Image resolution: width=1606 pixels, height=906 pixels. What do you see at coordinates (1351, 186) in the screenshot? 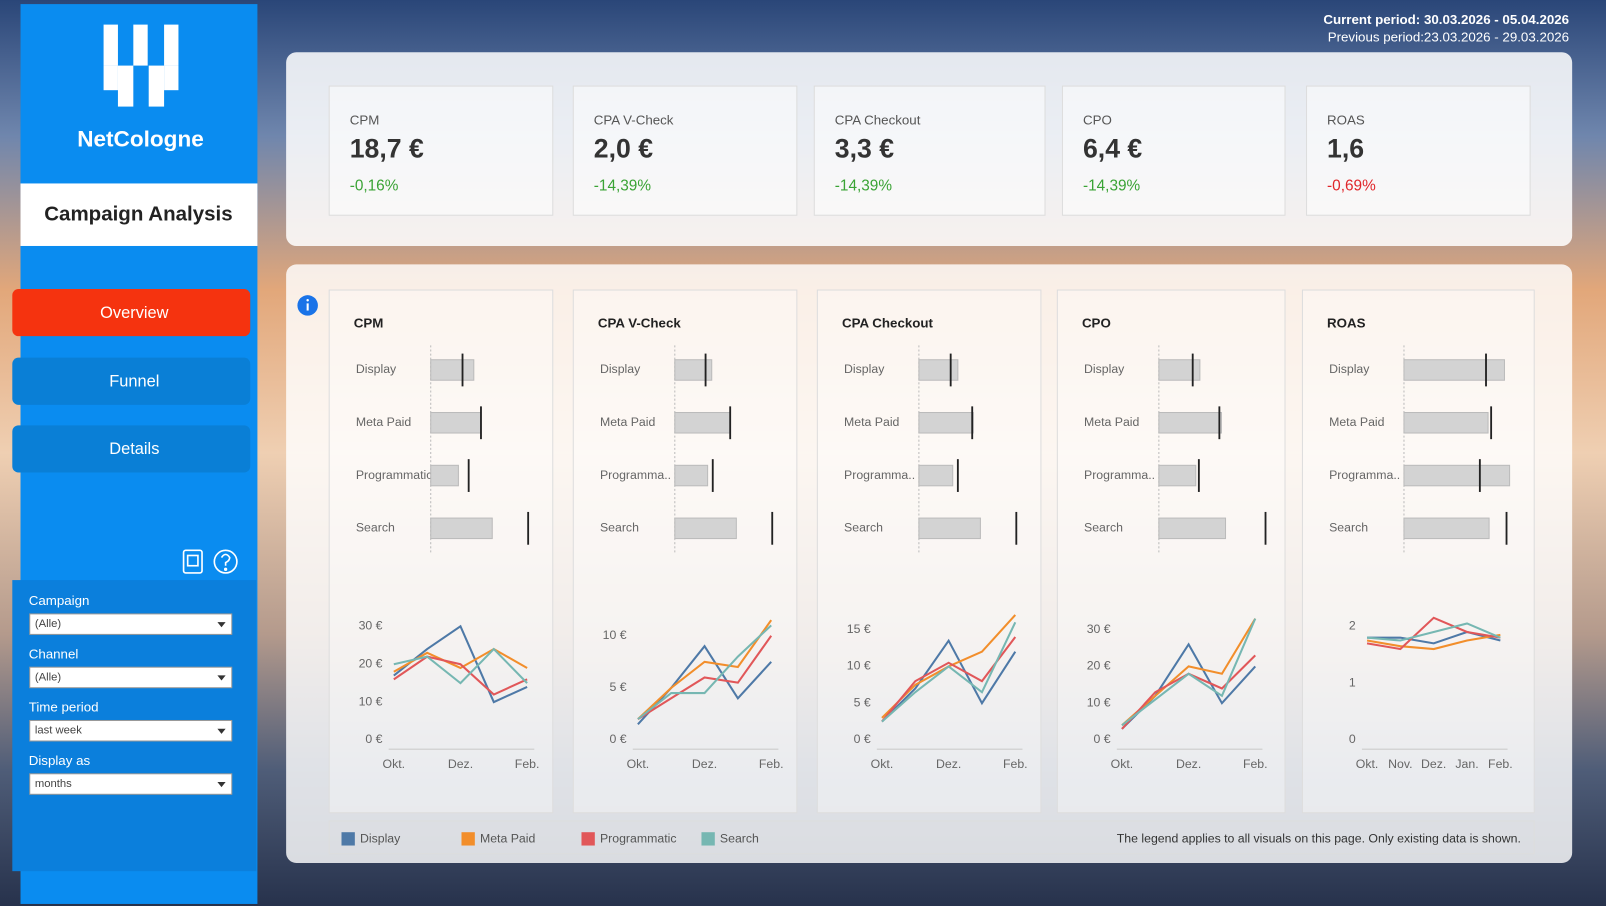
I see `kpi-change: -0,69%` at bounding box center [1351, 186].